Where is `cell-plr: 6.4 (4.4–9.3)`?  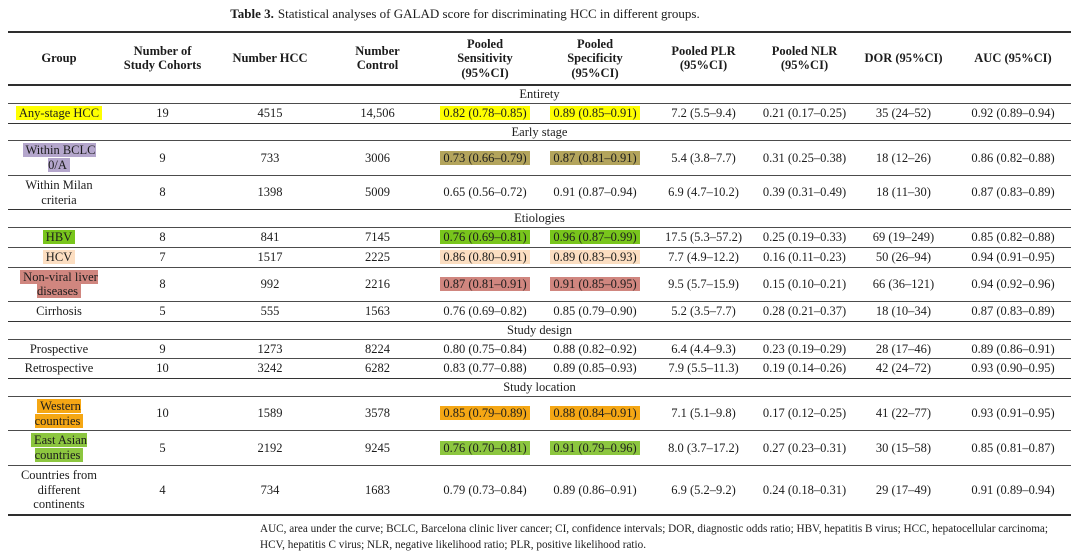
cell-plr: 6.4 (4.4–9.3) is located at coordinates (703, 349).